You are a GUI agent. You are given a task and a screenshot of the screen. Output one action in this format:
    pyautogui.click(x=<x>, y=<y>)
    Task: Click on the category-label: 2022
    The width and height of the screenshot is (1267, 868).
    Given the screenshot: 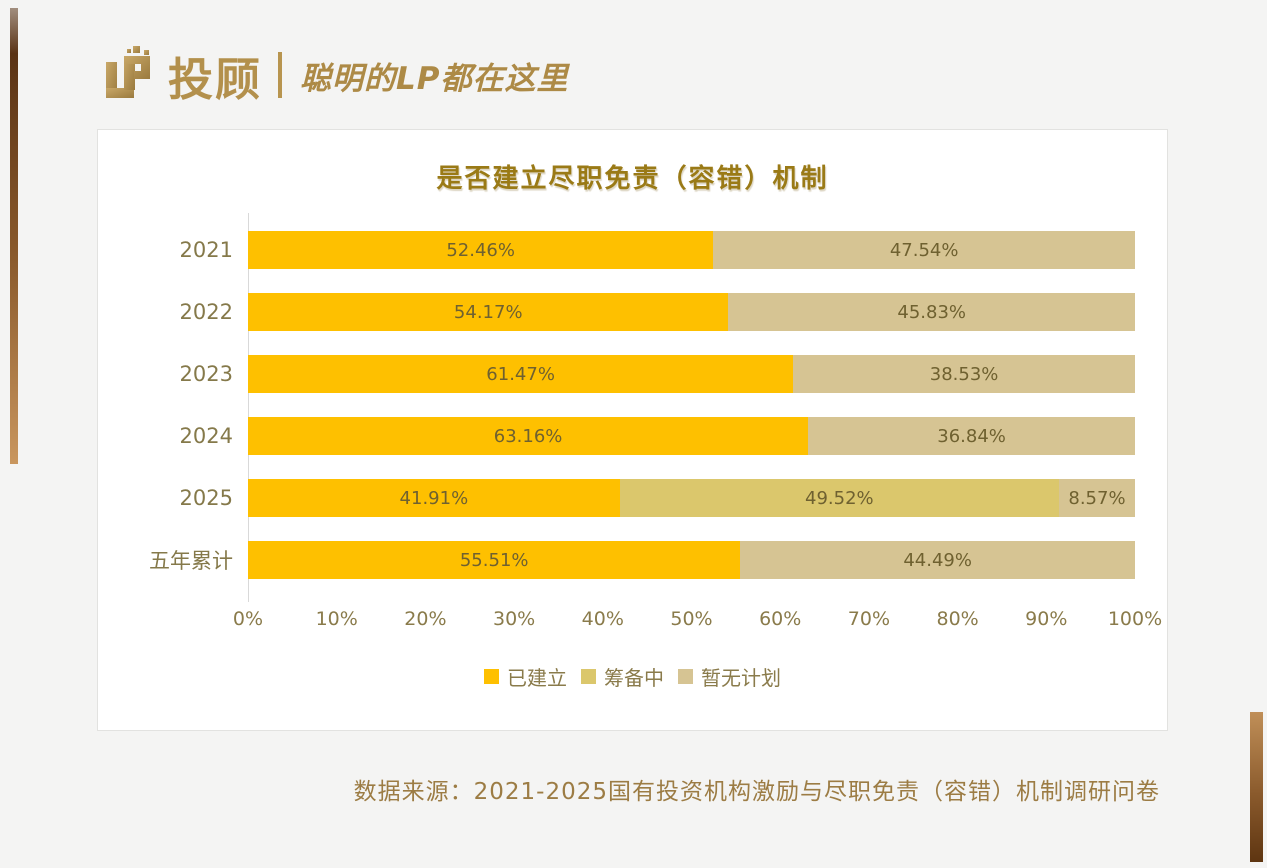 What is the action you would take?
    pyautogui.click(x=206, y=312)
    